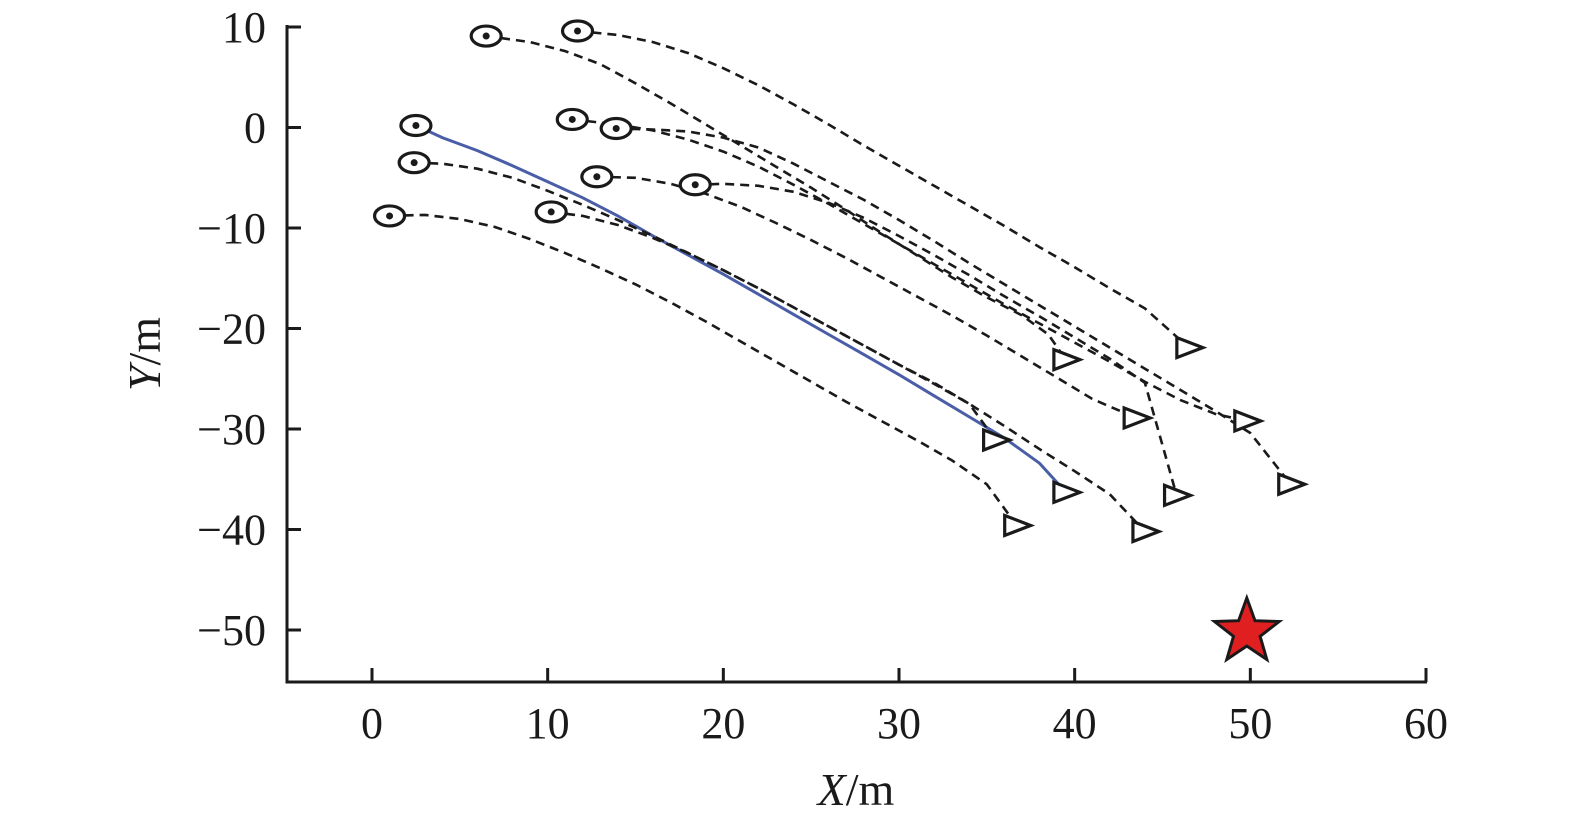  I want to click on y-tick-label-4: −30, so click(231, 429).